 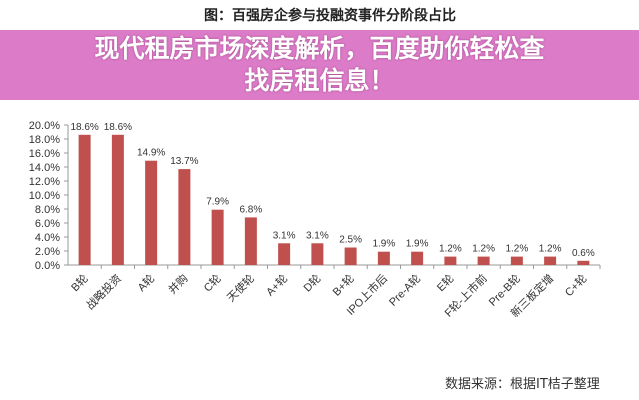 I want to click on y-tick-label: 12.0%, so click(x=44, y=182).